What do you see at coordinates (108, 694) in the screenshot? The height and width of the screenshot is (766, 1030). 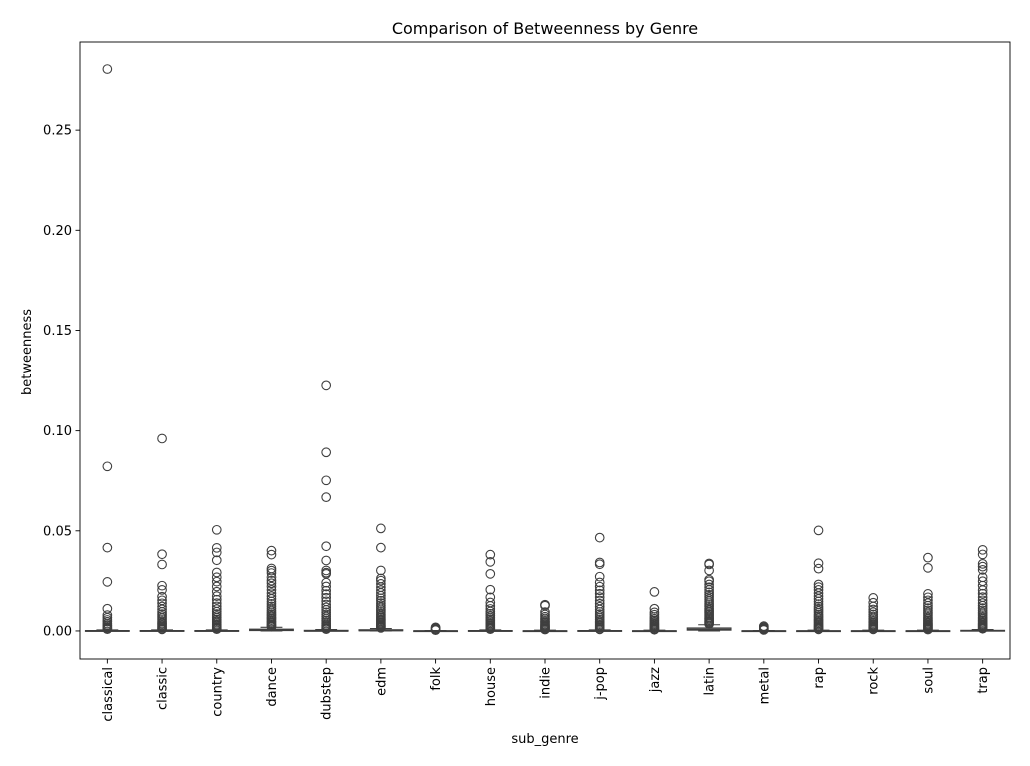 I see `x-tick-label: classical` at bounding box center [108, 694].